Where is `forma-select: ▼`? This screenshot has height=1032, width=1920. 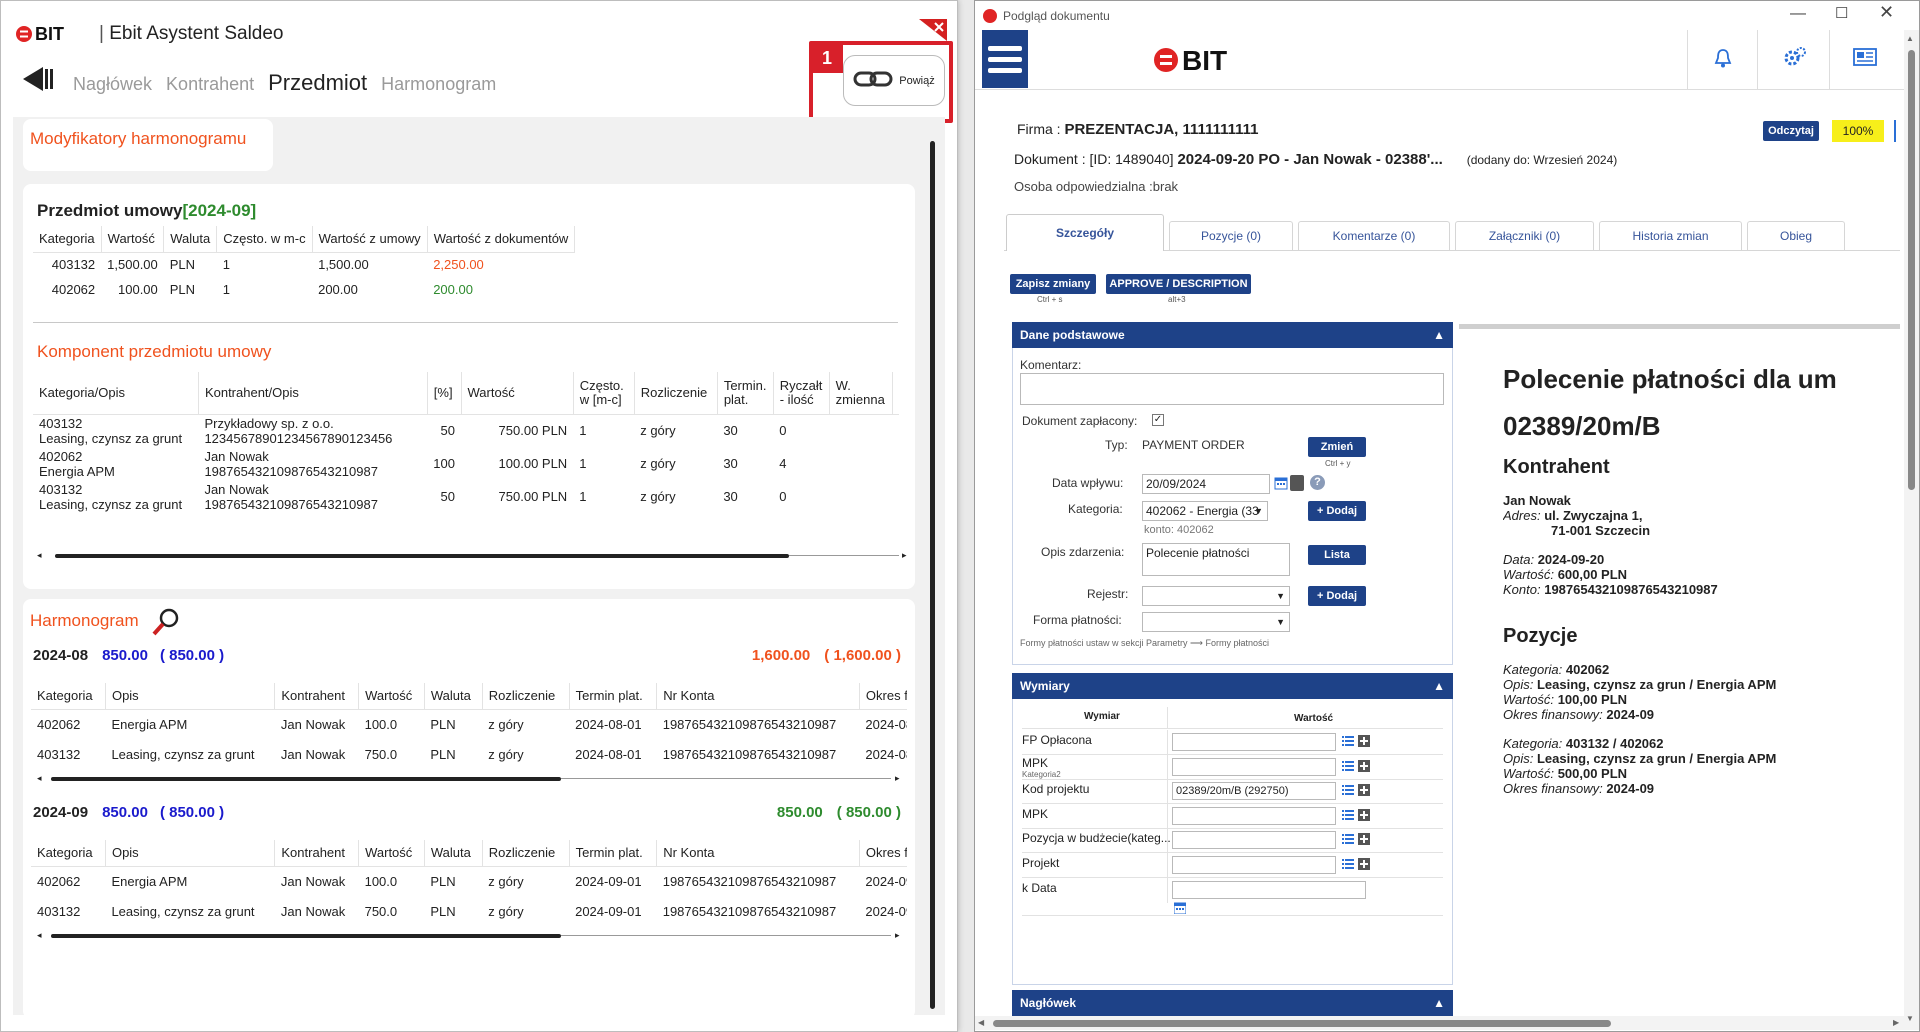 forma-select: ▼ is located at coordinates (1216, 622).